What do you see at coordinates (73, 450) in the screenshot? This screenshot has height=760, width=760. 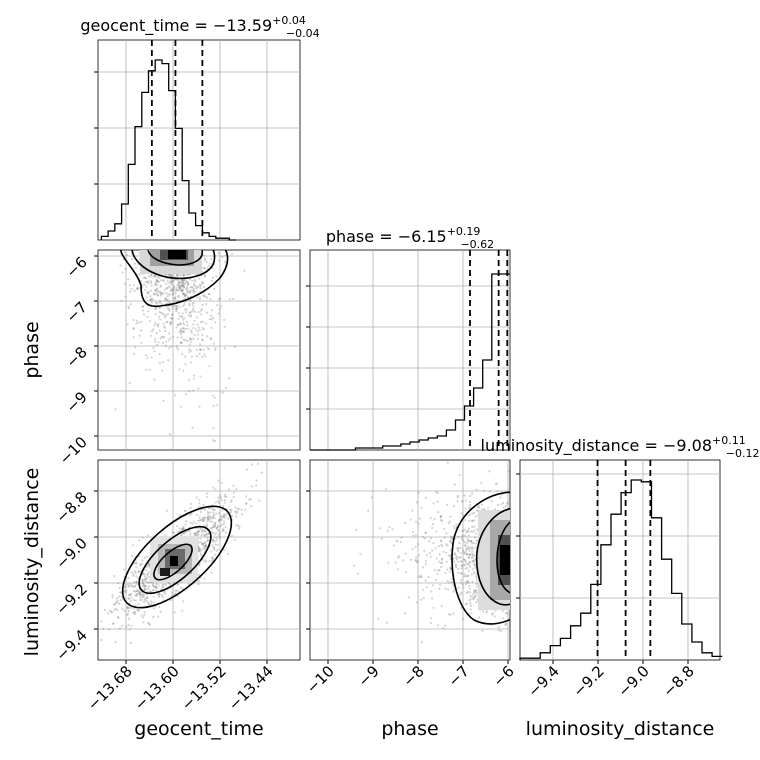 I see `y-tick-label: −10` at bounding box center [73, 450].